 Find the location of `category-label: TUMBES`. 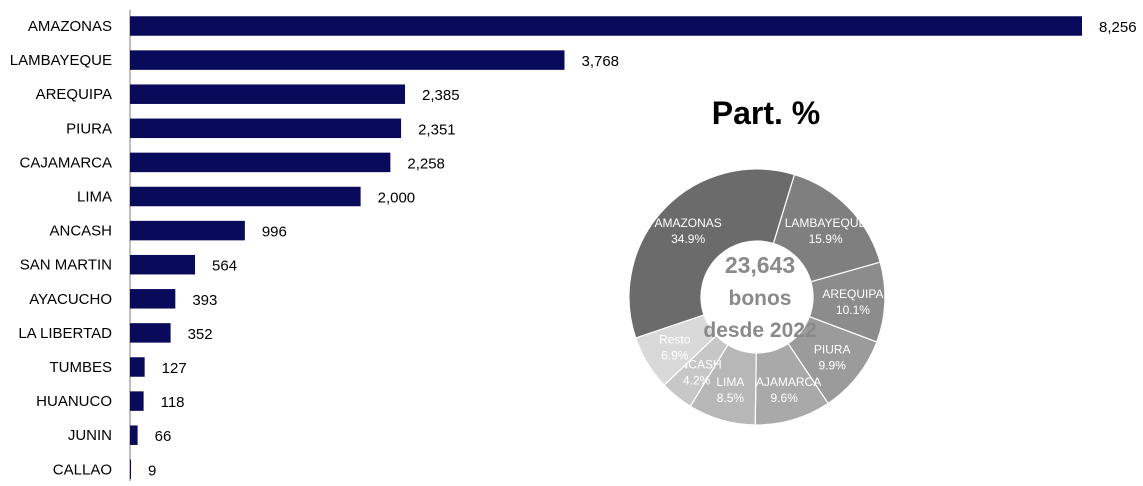

category-label: TUMBES is located at coordinates (80, 367).